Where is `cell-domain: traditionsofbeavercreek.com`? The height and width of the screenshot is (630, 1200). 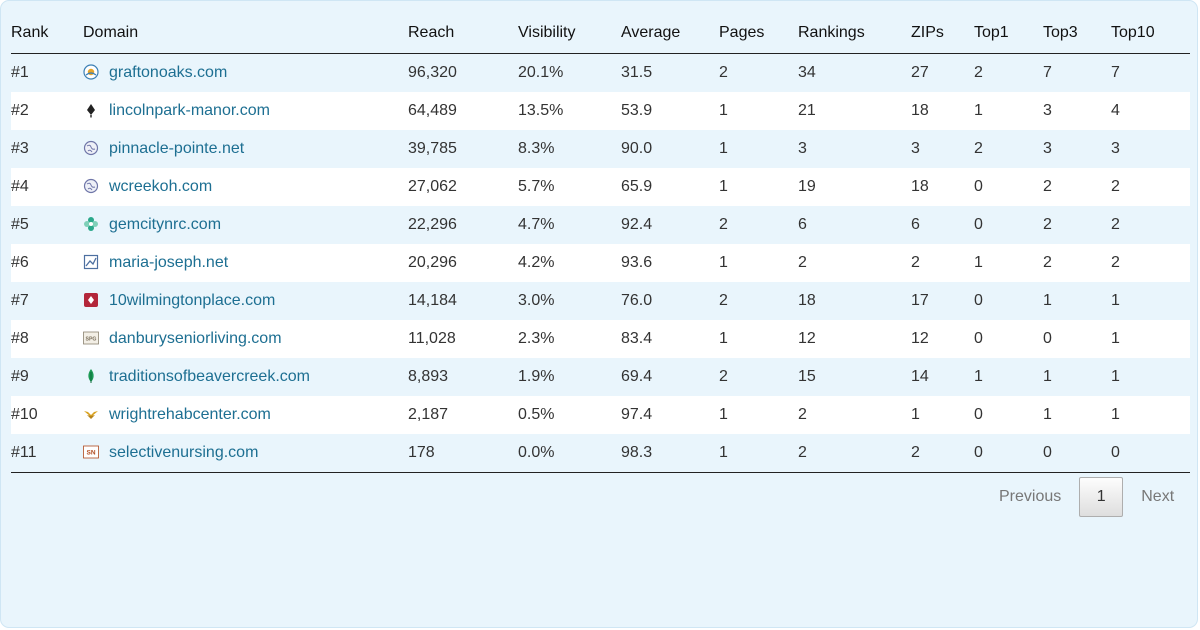
cell-domain: traditionsofbeavercreek.com is located at coordinates (245, 377).